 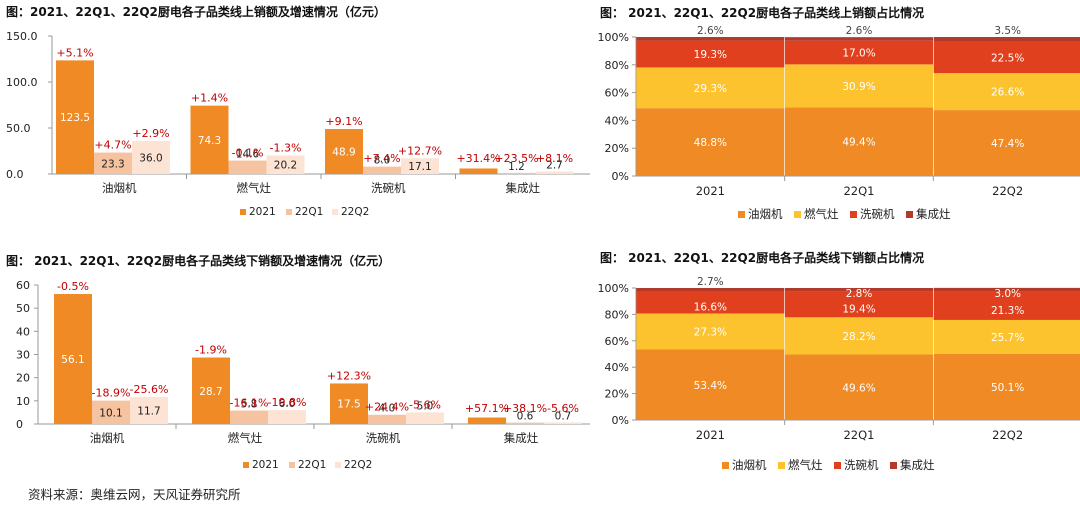 What do you see at coordinates (344, 151) in the screenshot?
I see `bar-2021-洗碗机` at bounding box center [344, 151].